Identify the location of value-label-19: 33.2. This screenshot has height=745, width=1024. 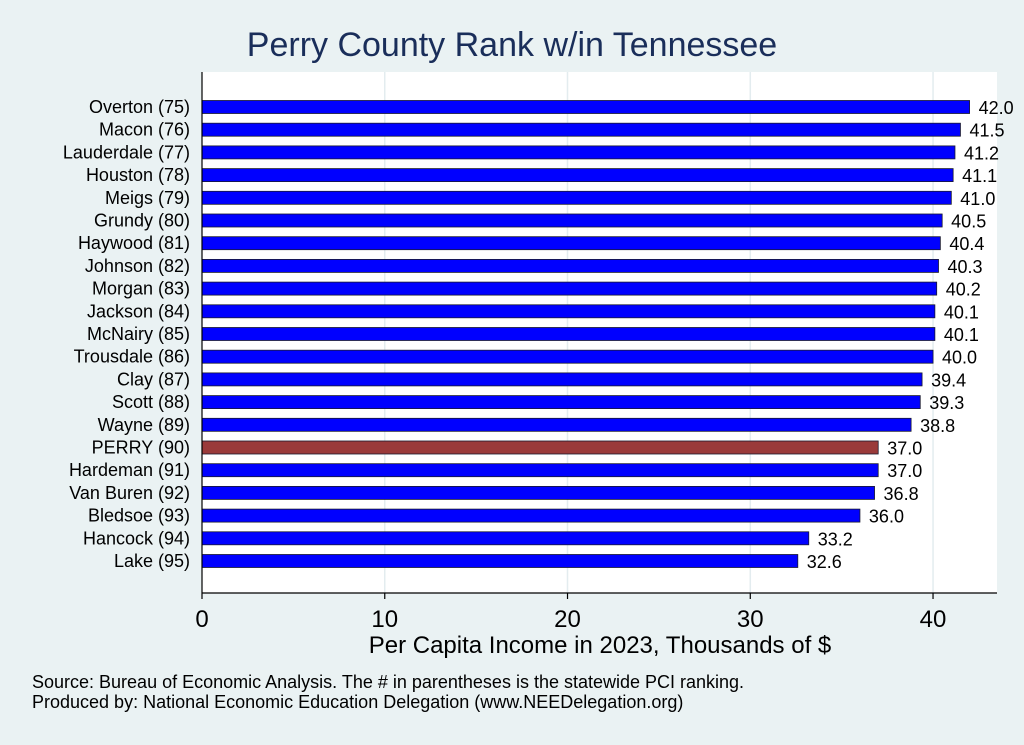
(835, 539).